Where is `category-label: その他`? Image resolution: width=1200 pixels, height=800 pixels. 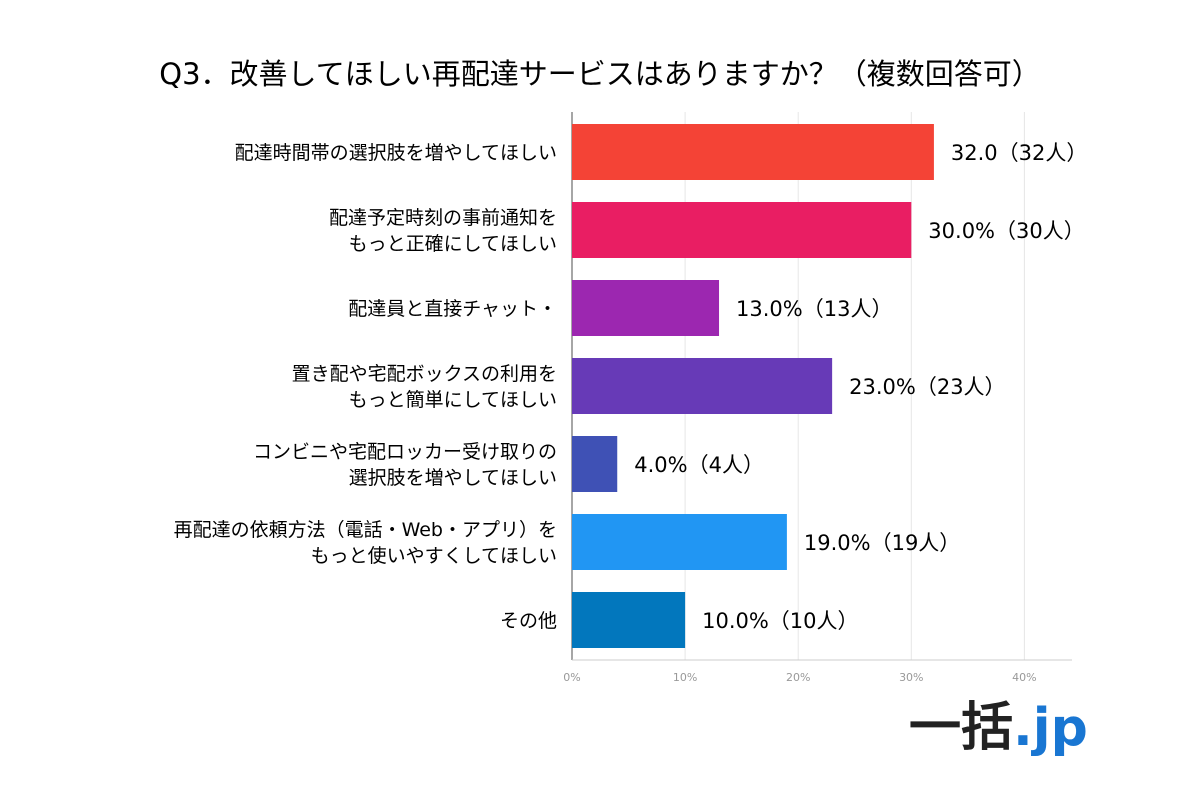 category-label: その他 is located at coordinates (528, 621).